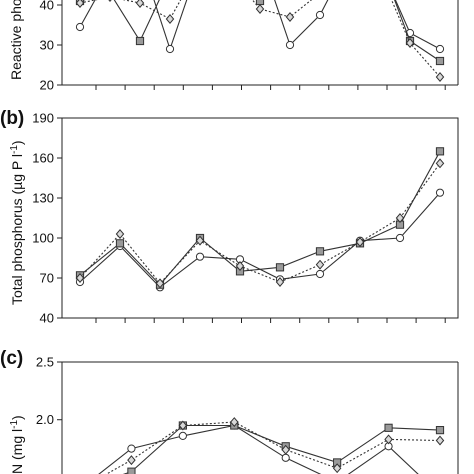  What do you see at coordinates (47, 318) in the screenshot?
I see `panel-b-ytick-label: 40` at bounding box center [47, 318].